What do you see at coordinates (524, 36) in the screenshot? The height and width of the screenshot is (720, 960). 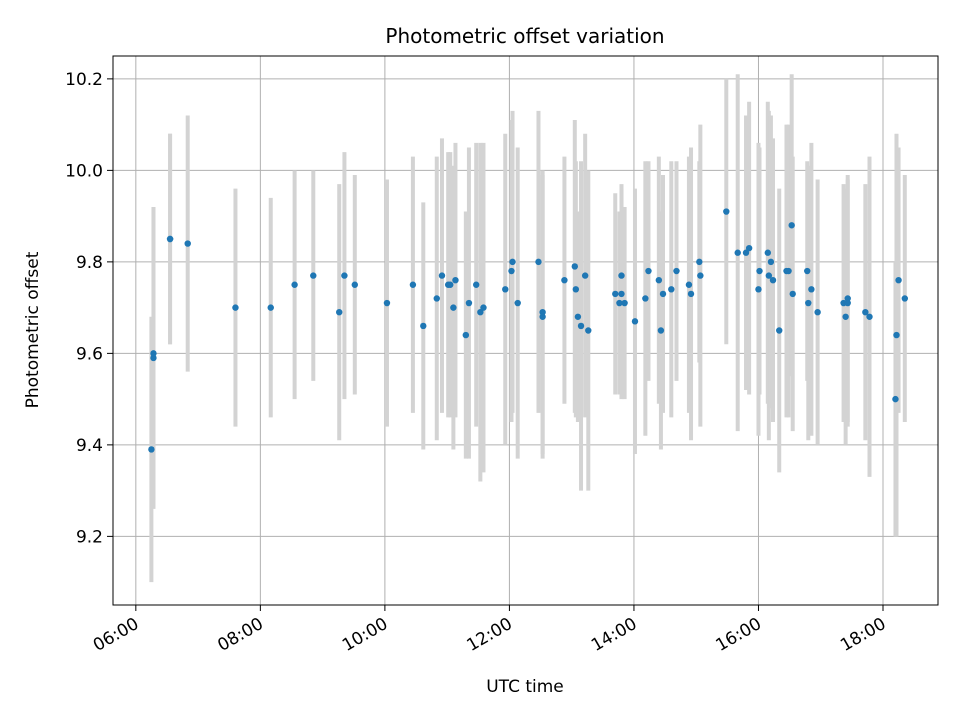 I see `chart-title: Photometric offset variation` at bounding box center [524, 36].